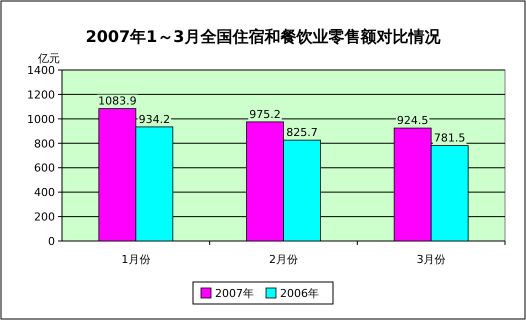 This screenshot has height=320, width=526. What do you see at coordinates (234, 293) in the screenshot?
I see `legend-label: 2007年` at bounding box center [234, 293].